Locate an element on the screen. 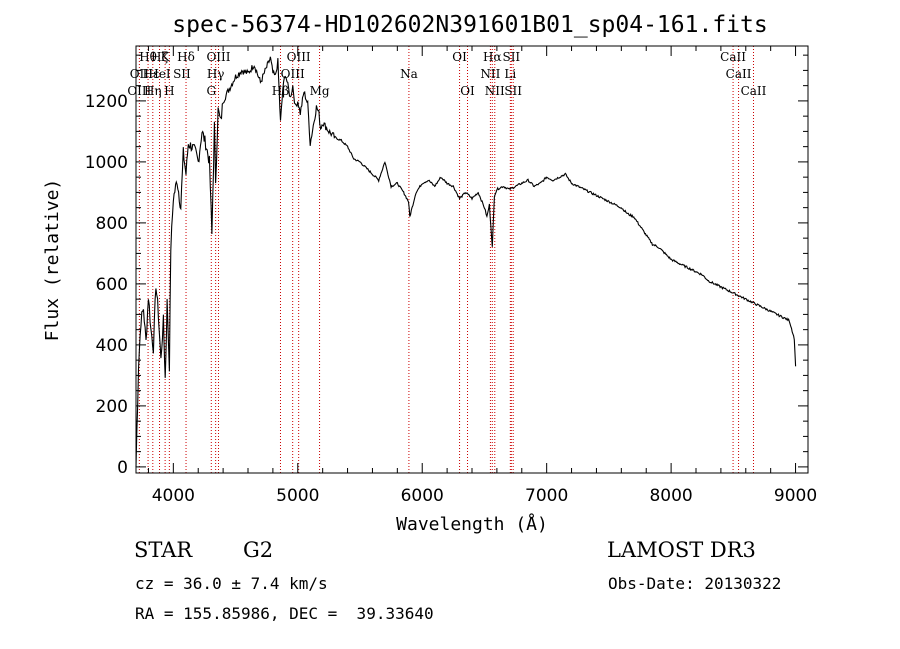  x-tick-label: 9000 is located at coordinates (795, 496).